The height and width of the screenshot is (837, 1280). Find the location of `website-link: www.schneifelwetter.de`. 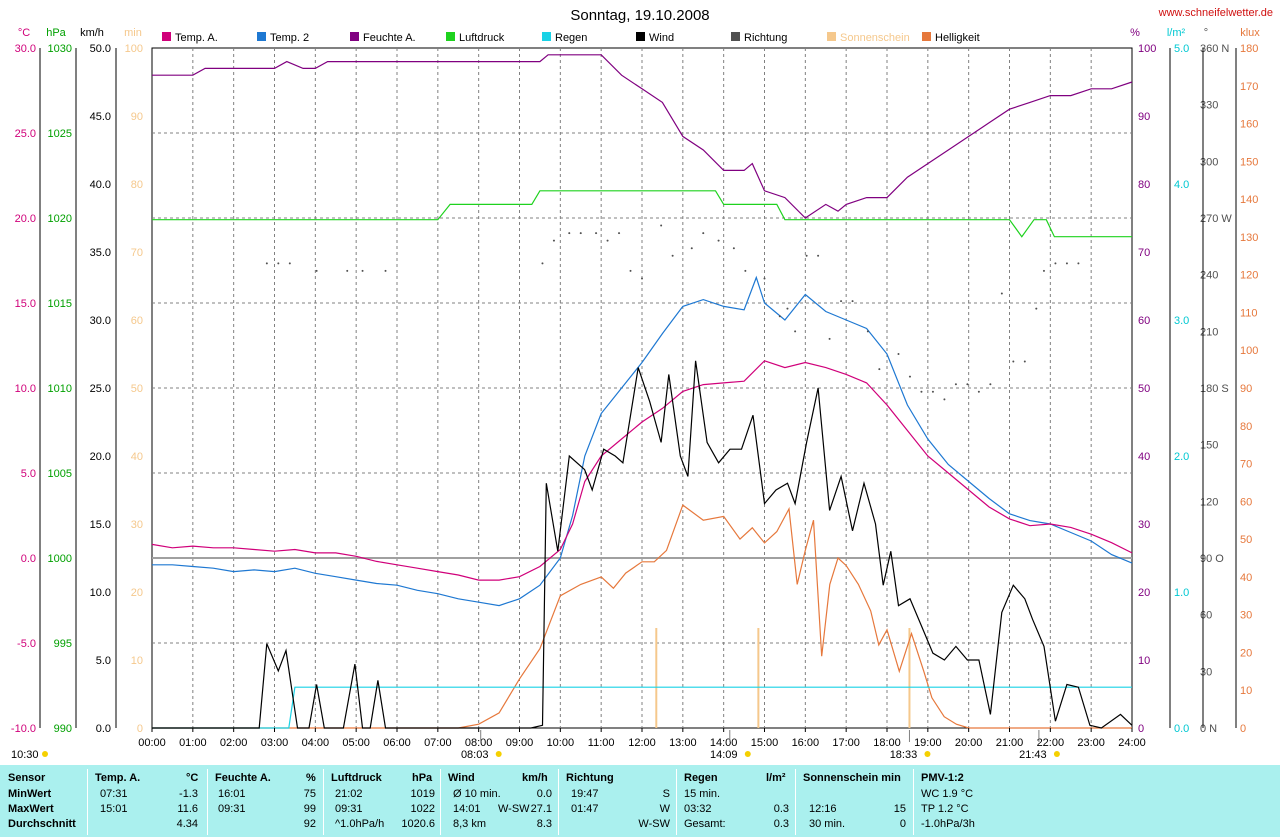

website-link: www.schneifelwetter.de is located at coordinates (1215, 13).